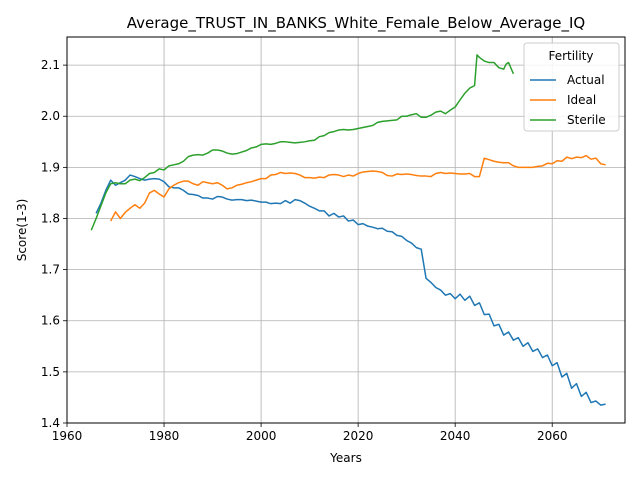  I want to click on x-tick-label: 2020, so click(358, 436).